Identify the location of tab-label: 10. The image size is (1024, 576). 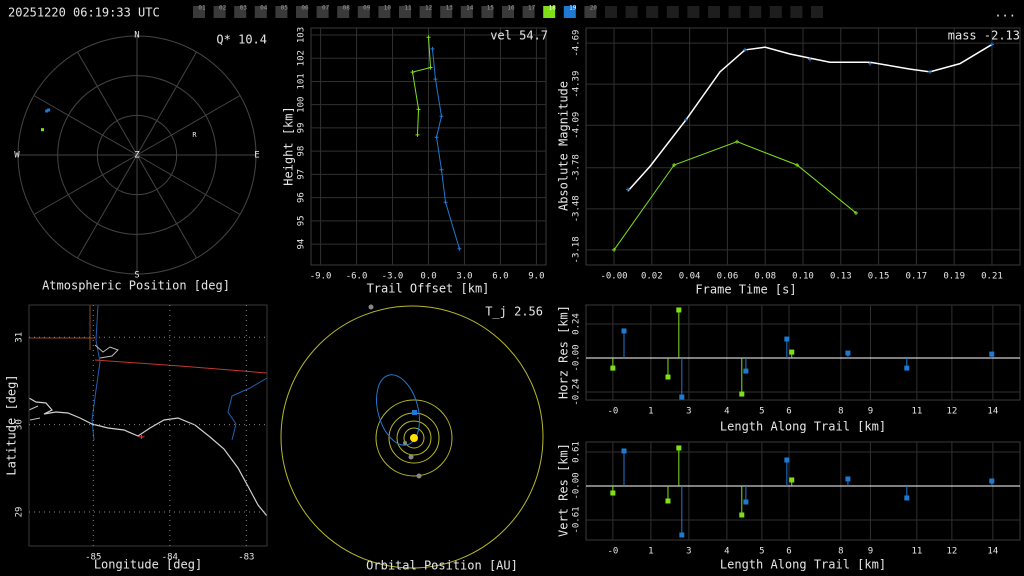
(388, 8).